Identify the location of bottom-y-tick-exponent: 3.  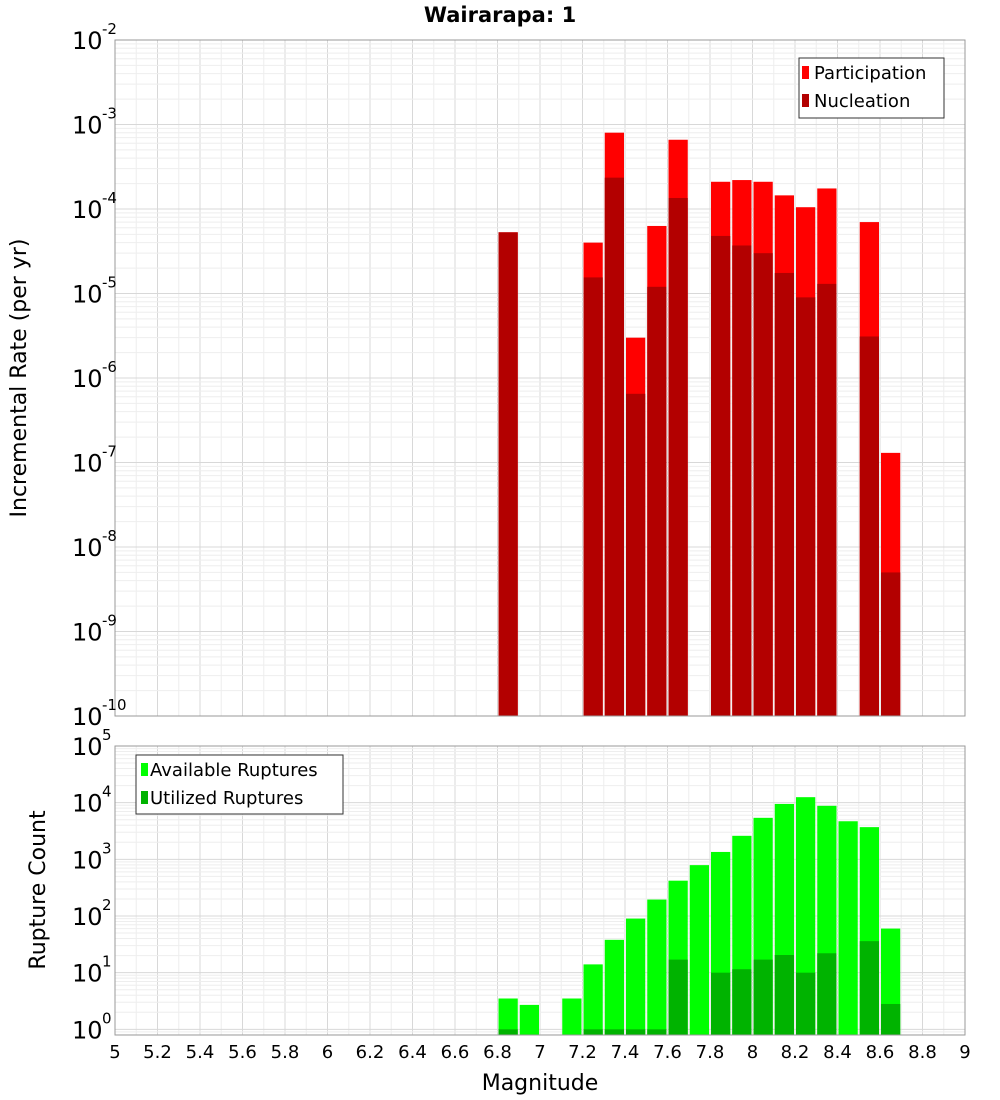
(107, 848).